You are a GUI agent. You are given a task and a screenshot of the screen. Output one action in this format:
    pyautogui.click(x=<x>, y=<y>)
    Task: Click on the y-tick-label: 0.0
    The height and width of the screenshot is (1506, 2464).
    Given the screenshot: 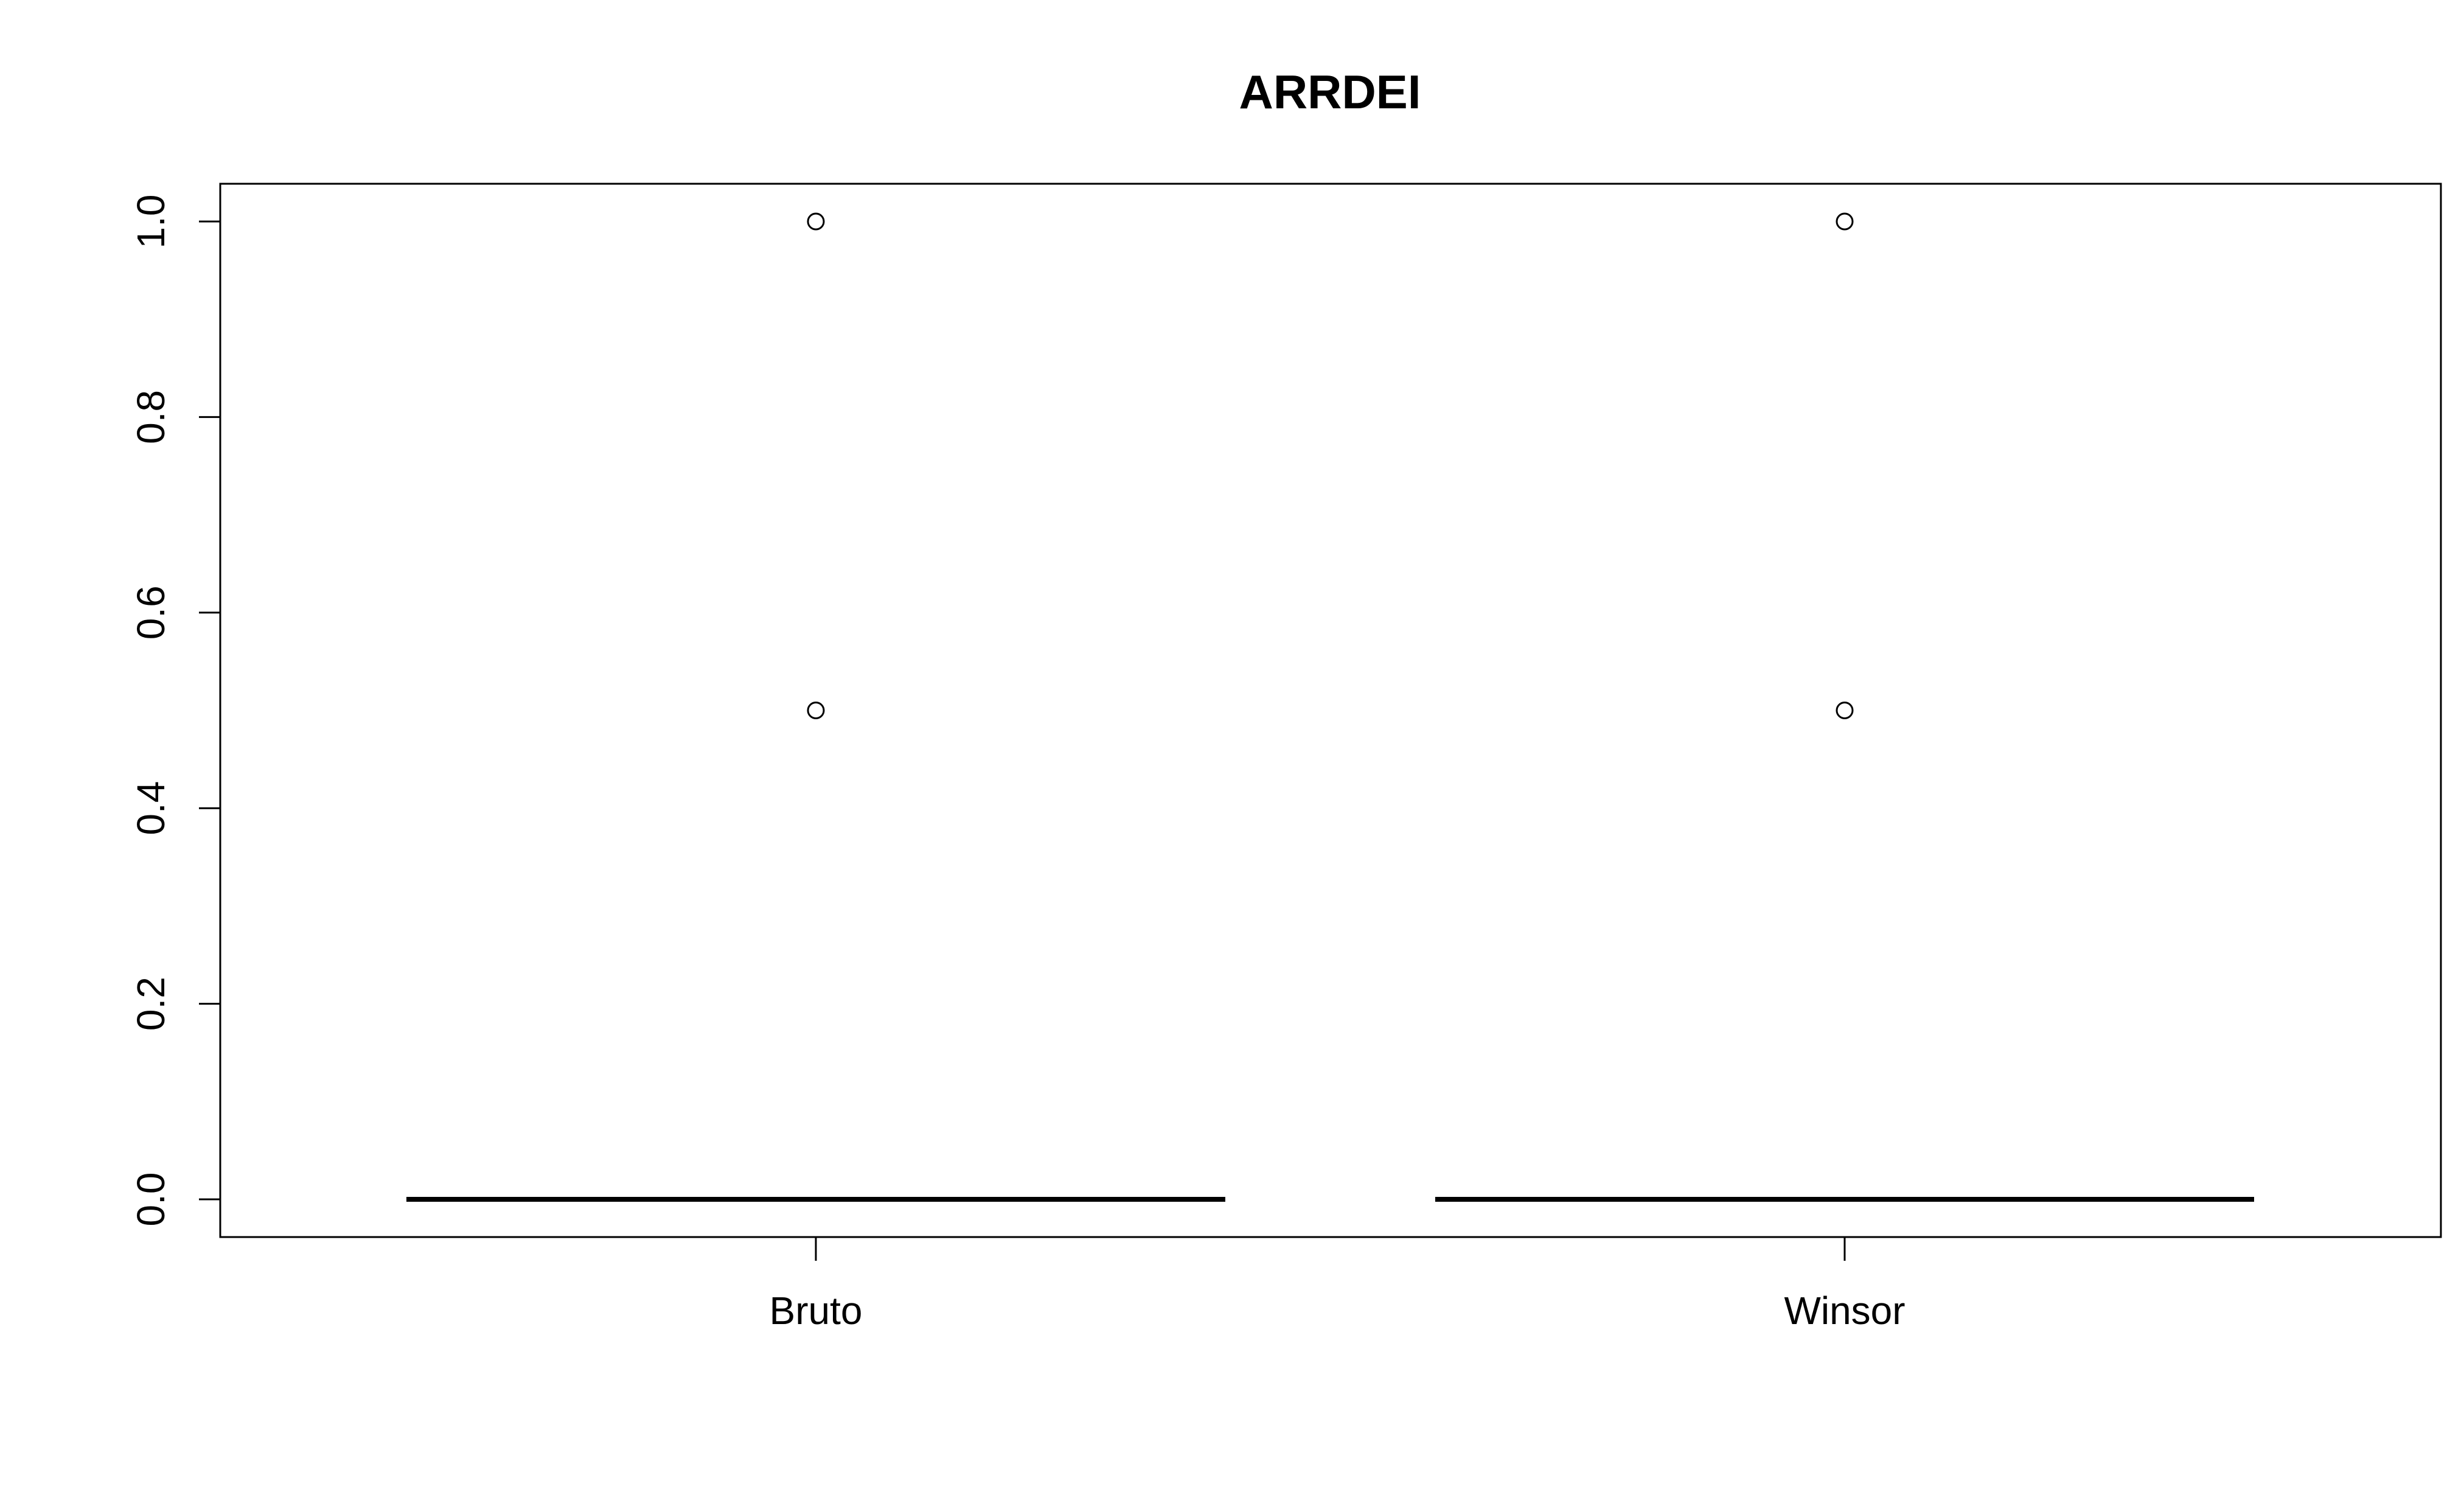 What is the action you would take?
    pyautogui.click(x=151, y=1200)
    